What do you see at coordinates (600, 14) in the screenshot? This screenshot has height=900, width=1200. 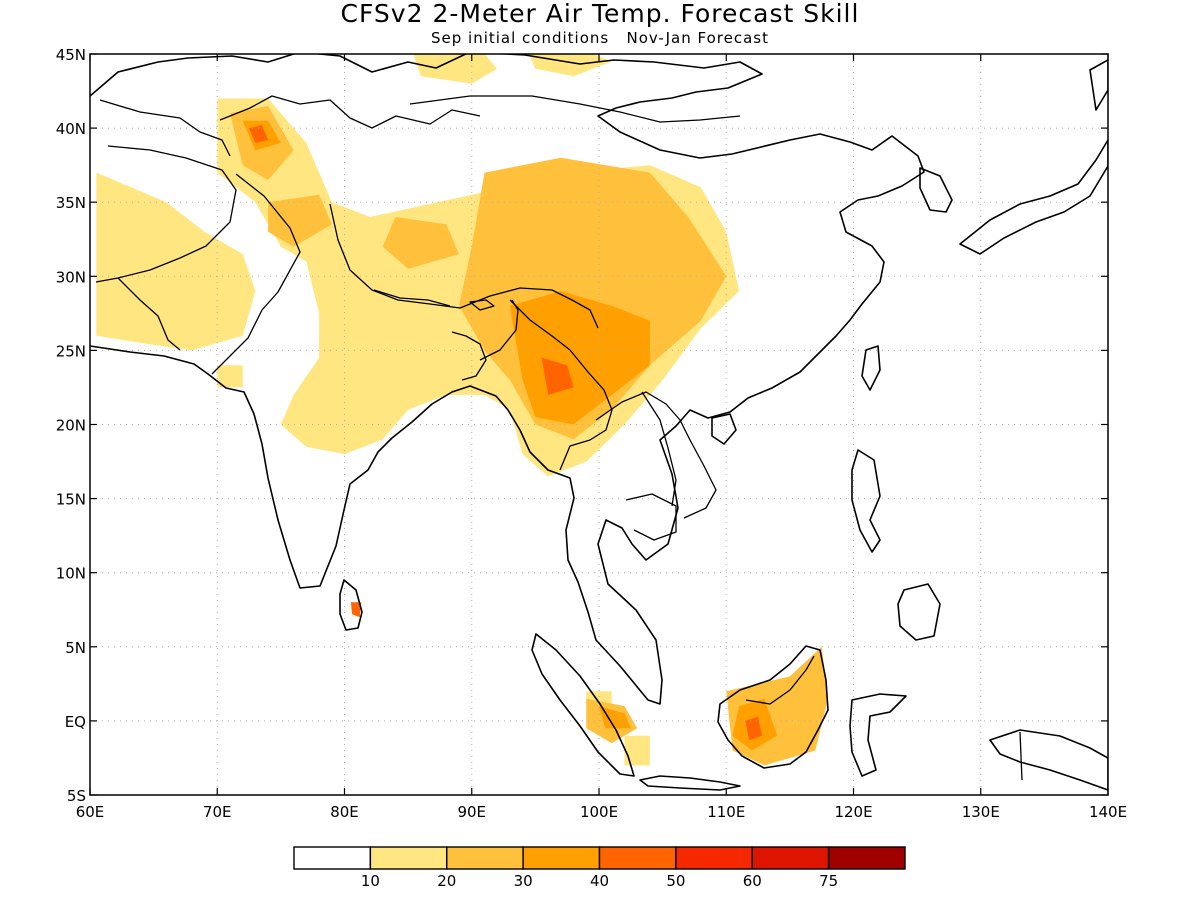 I see `map-title: CFSv2 2-Meter Air Temp. Forecast Skill` at bounding box center [600, 14].